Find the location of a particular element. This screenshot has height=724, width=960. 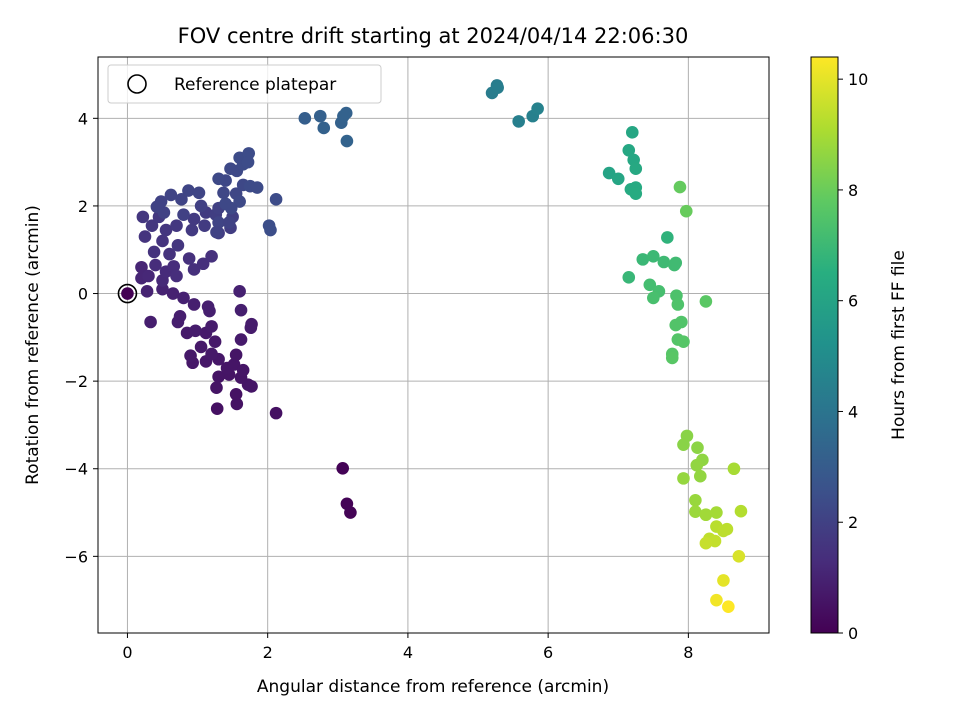

colorbar-frame is located at coordinates (824, 345).